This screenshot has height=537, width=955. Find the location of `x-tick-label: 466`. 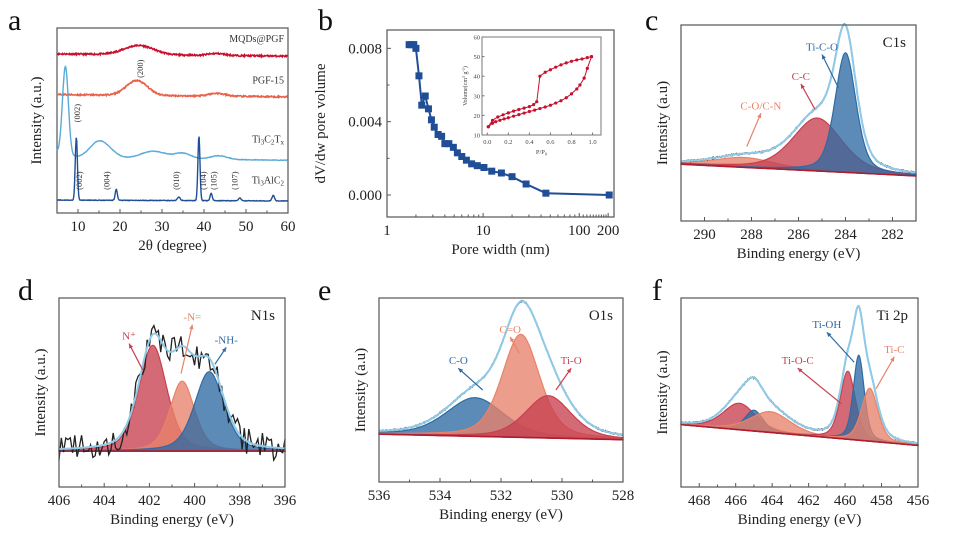

x-tick-label: 466 is located at coordinates (735, 501).